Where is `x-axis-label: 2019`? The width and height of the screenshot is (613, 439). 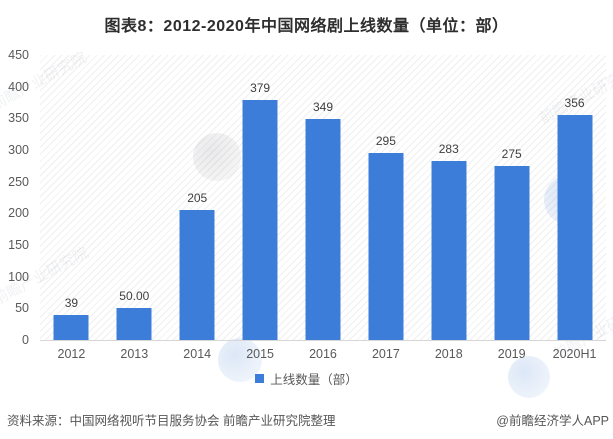 x-axis-label: 2019 is located at coordinates (511, 354).